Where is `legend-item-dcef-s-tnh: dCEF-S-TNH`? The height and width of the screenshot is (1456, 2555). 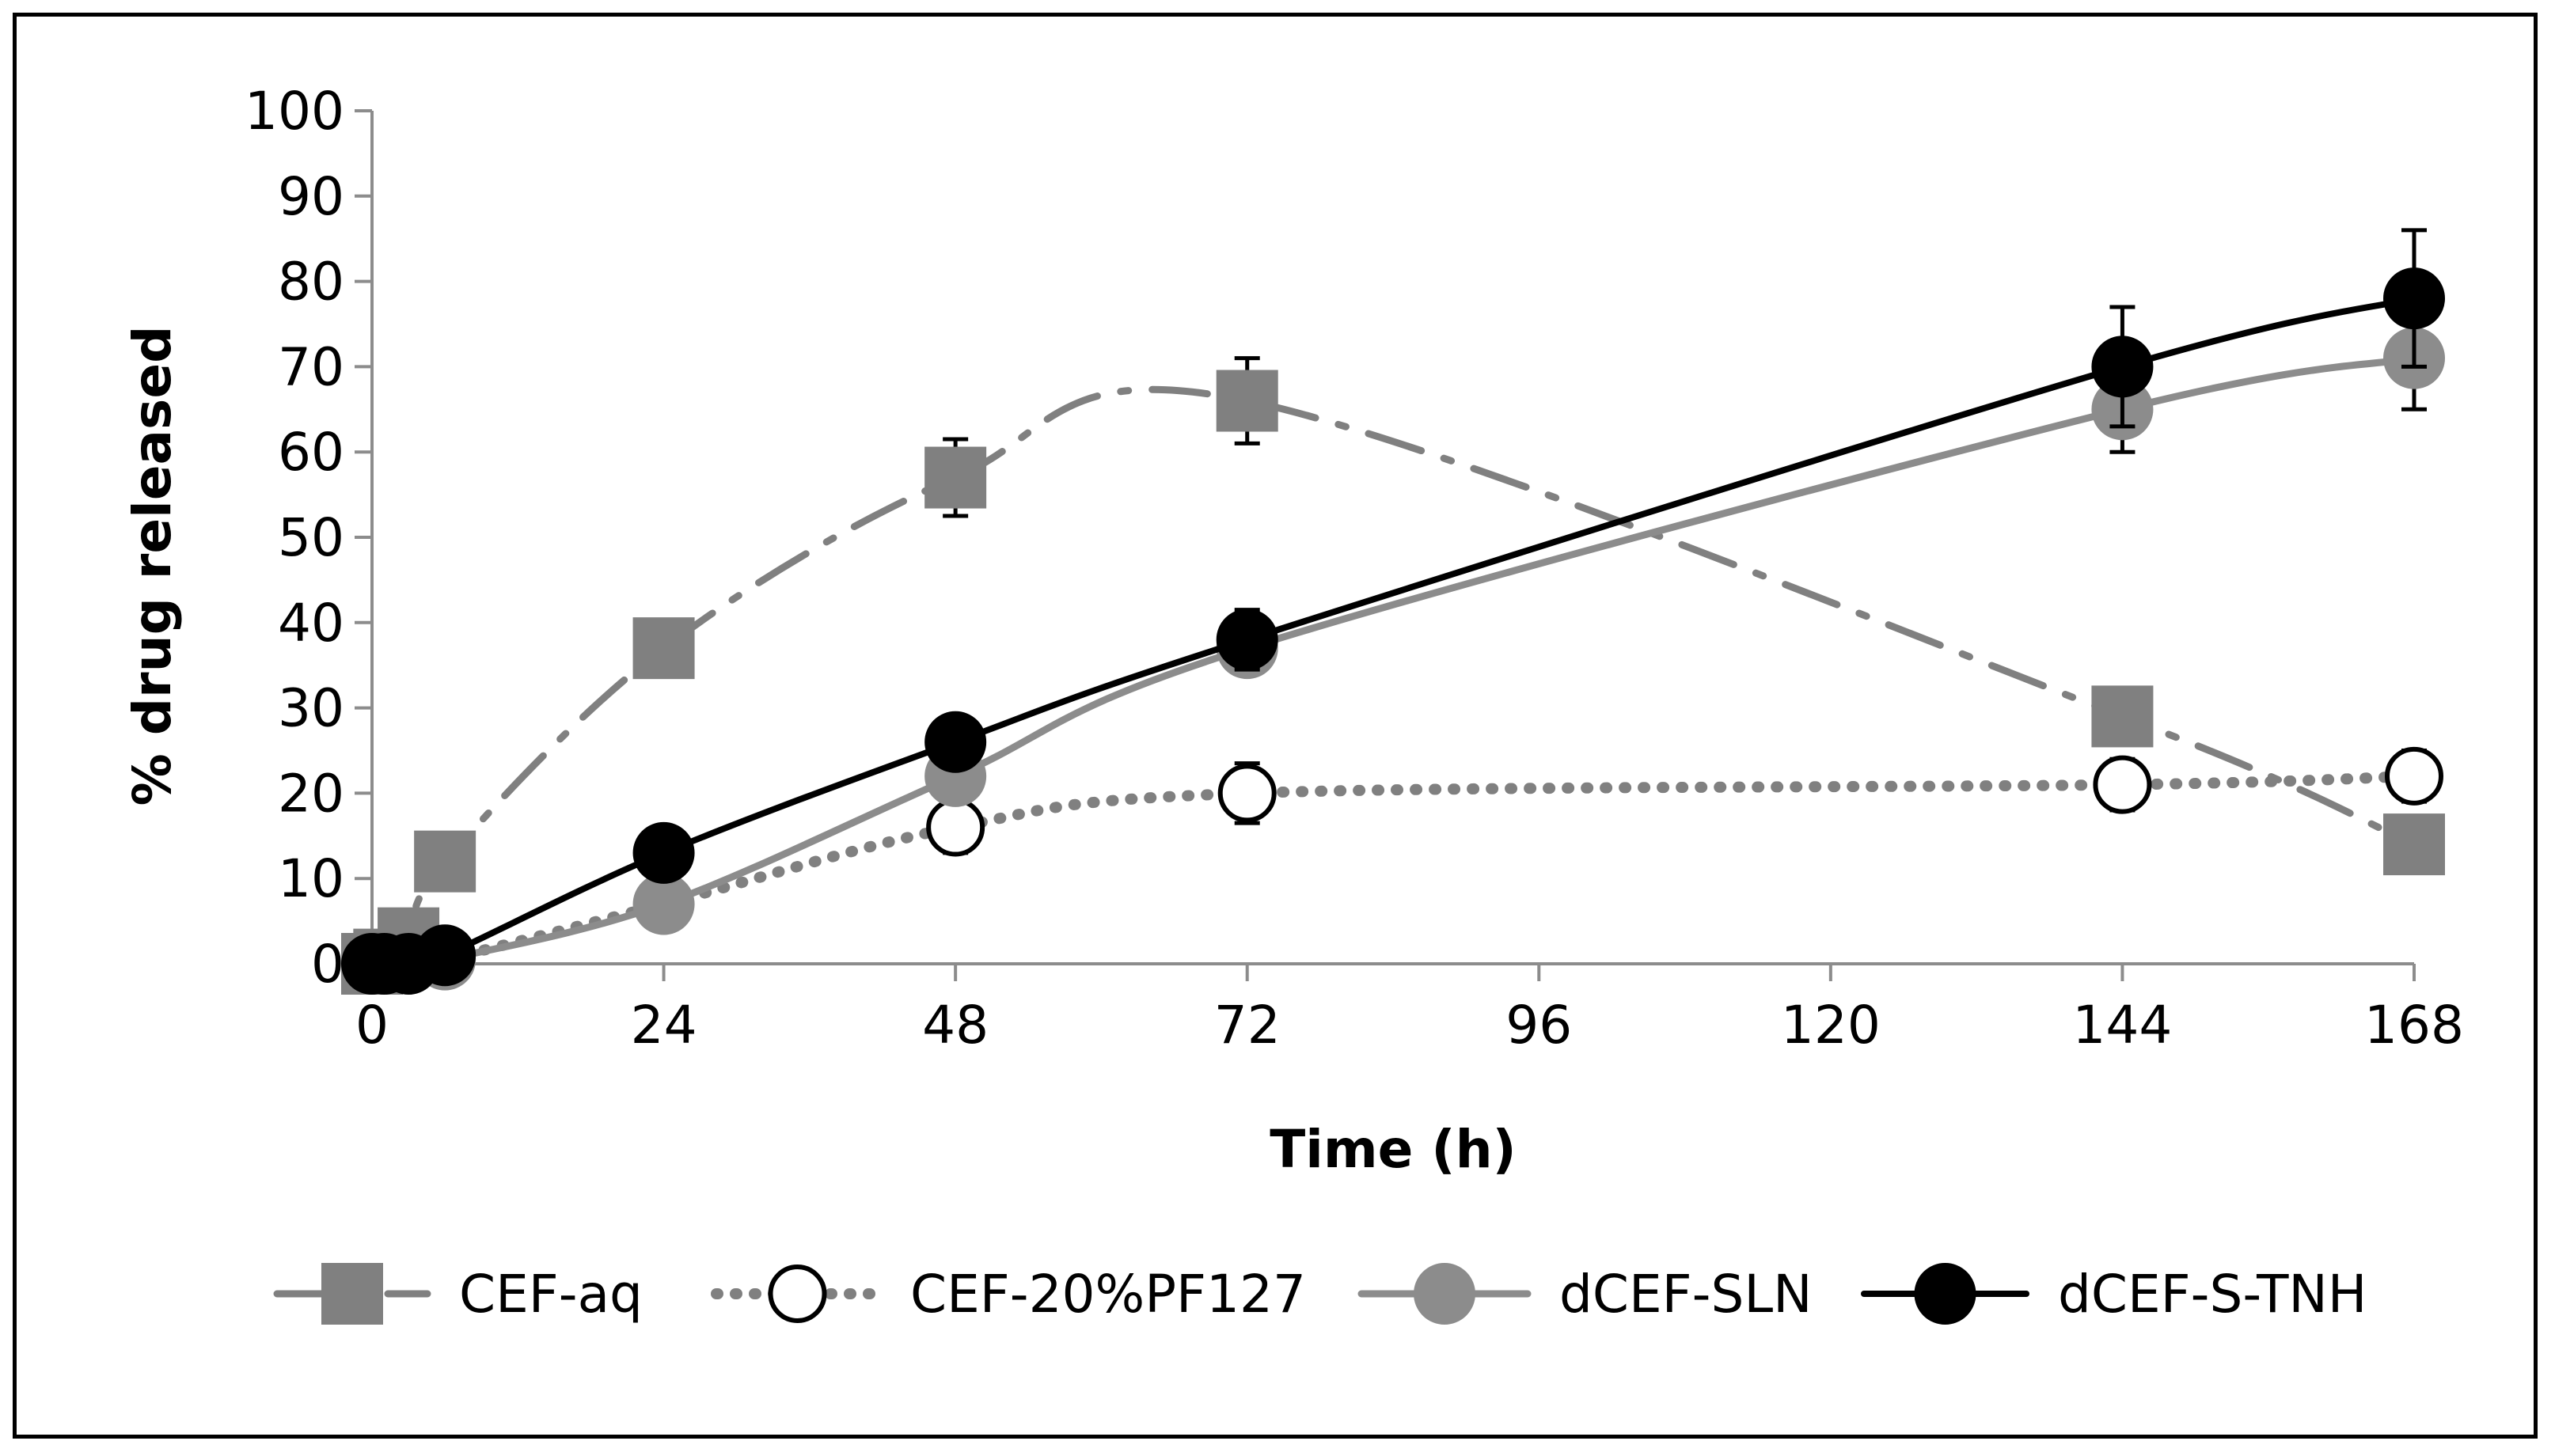
legend-item-dcef-s-tnh: dCEF-S-TNH is located at coordinates (2114, 1294).